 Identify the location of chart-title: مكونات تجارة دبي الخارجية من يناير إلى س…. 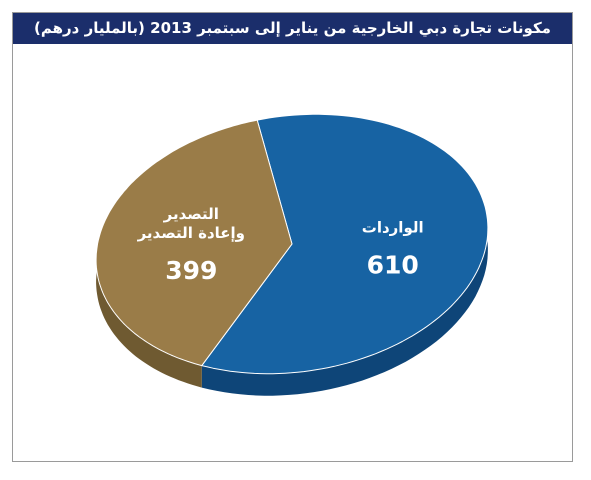
(292, 28).